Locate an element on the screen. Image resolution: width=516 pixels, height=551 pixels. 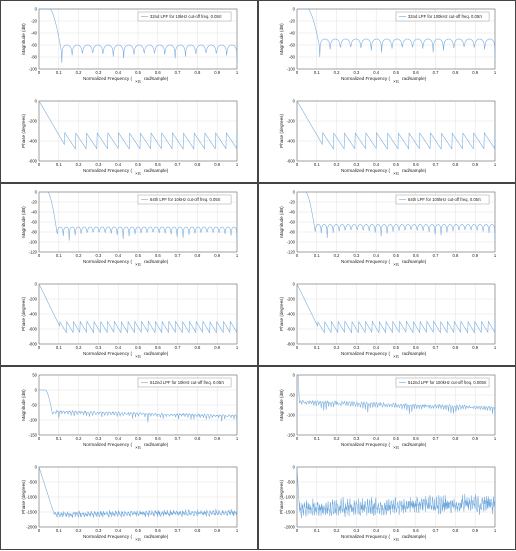
legend-box is located at coordinates (184, 382).